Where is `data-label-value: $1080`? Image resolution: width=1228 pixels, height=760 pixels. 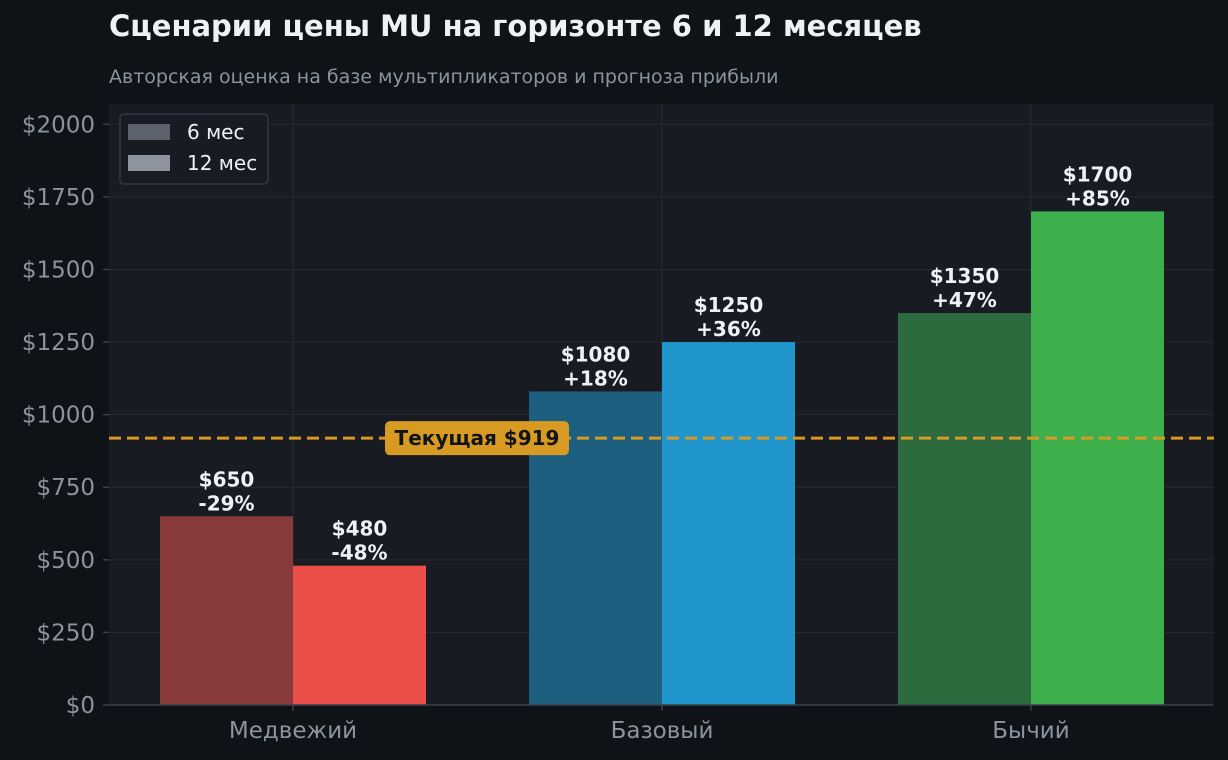
data-label-value: $1080 is located at coordinates (596, 354).